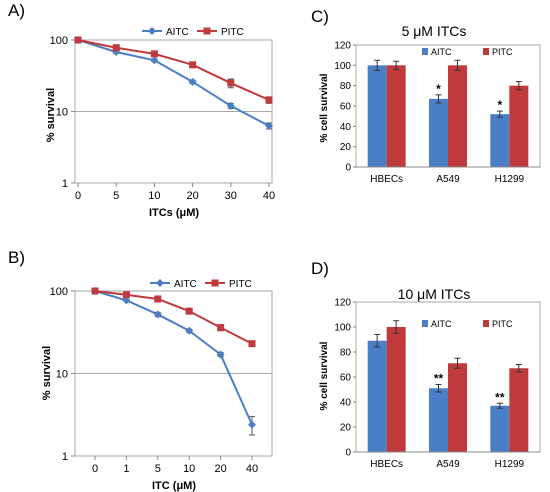 This screenshot has width=550, height=492. I want to click on x-tick-label-a: 20, so click(192, 196).